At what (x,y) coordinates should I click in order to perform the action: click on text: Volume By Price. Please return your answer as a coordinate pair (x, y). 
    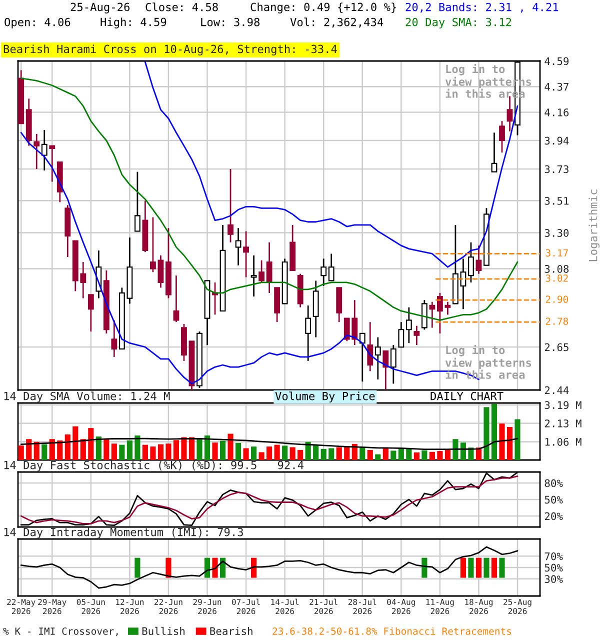
    Looking at the image, I should click on (325, 397).